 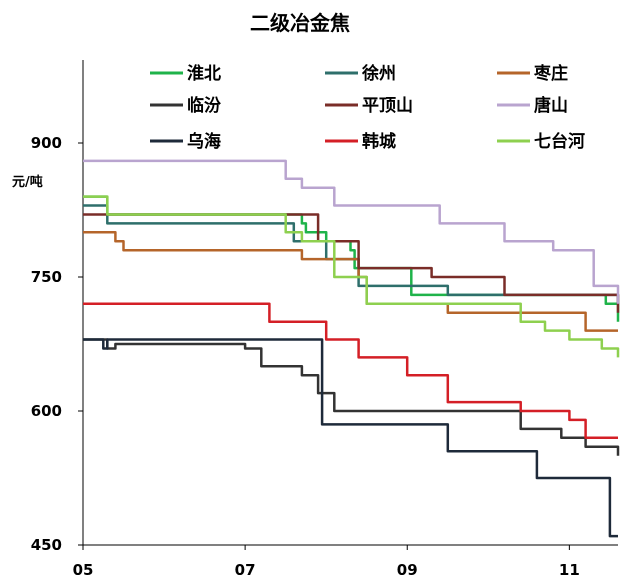 I want to click on x-tick-label: 07, so click(x=245, y=570).